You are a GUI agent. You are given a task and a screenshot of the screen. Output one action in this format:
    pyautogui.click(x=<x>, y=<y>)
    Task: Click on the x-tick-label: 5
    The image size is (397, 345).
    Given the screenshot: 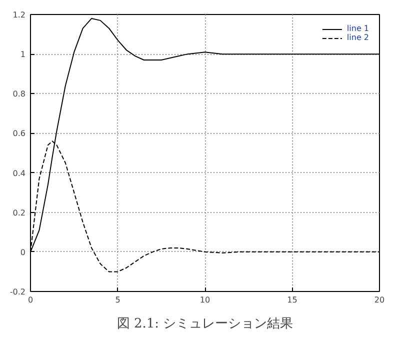 What is the action you would take?
    pyautogui.click(x=117, y=300)
    